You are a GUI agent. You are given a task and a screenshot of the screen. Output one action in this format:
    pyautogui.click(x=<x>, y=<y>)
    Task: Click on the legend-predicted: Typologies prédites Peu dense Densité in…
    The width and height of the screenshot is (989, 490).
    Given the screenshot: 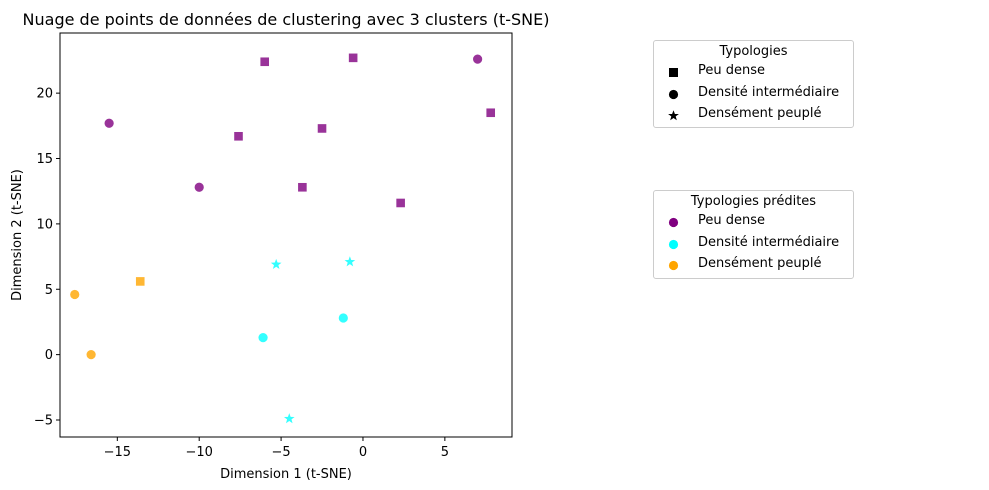 What is the action you would take?
    pyautogui.click(x=753, y=234)
    